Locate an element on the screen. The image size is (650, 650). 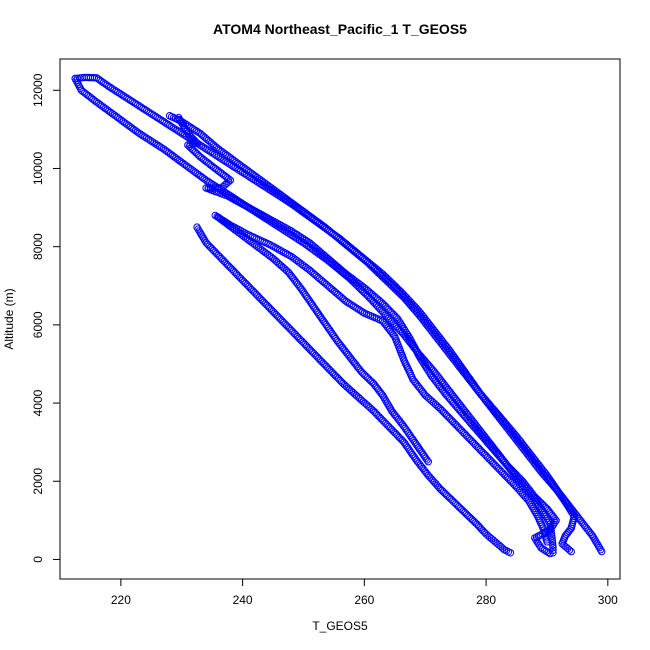
chart-title: ATOM4 Northeast_Pacific_1 T_GEOS5 is located at coordinates (340, 29).